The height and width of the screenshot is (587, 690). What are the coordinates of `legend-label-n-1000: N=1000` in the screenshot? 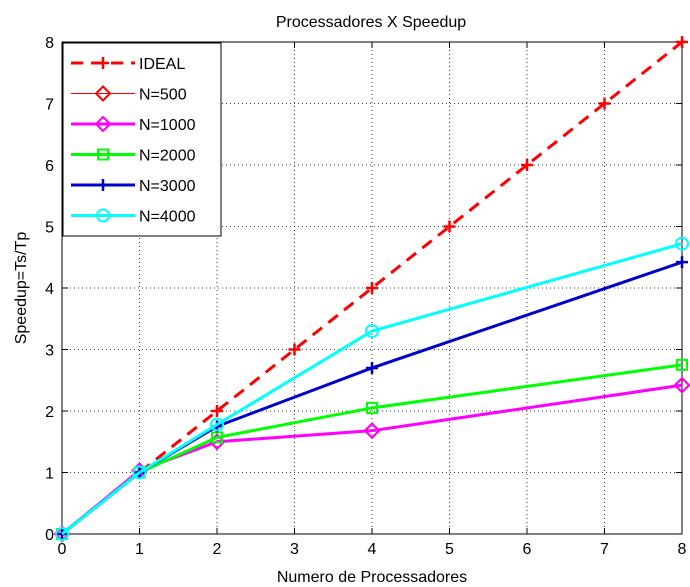 It's located at (167, 125).